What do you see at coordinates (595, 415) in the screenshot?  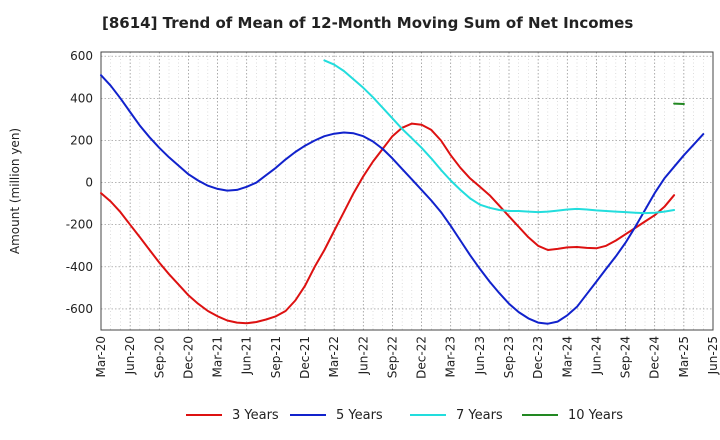 I see `legend-label-10-years: 10 Years` at bounding box center [595, 415].